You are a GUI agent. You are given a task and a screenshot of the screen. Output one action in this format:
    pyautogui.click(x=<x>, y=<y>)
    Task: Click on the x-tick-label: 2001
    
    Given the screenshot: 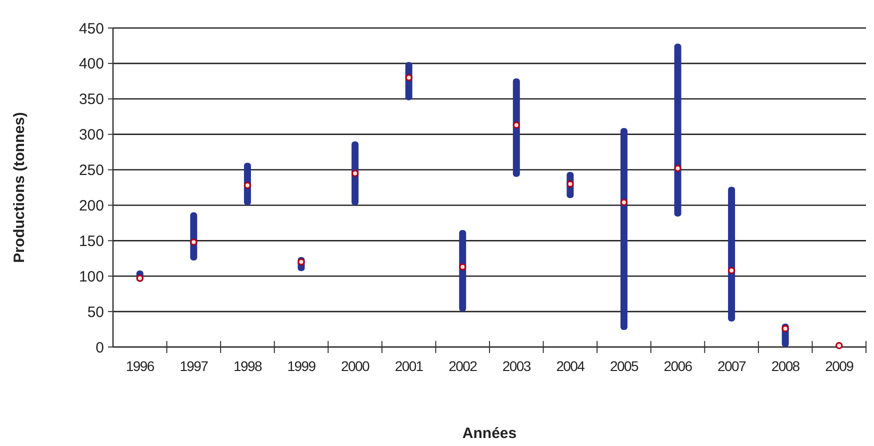 What is the action you would take?
    pyautogui.click(x=409, y=366)
    